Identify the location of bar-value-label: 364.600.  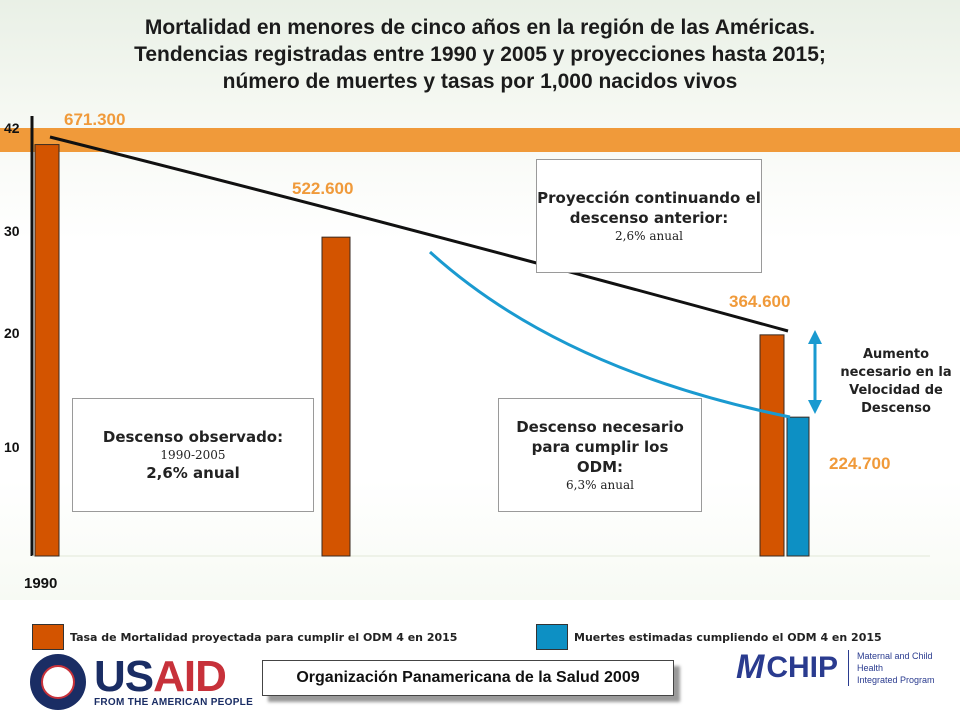
(759, 301).